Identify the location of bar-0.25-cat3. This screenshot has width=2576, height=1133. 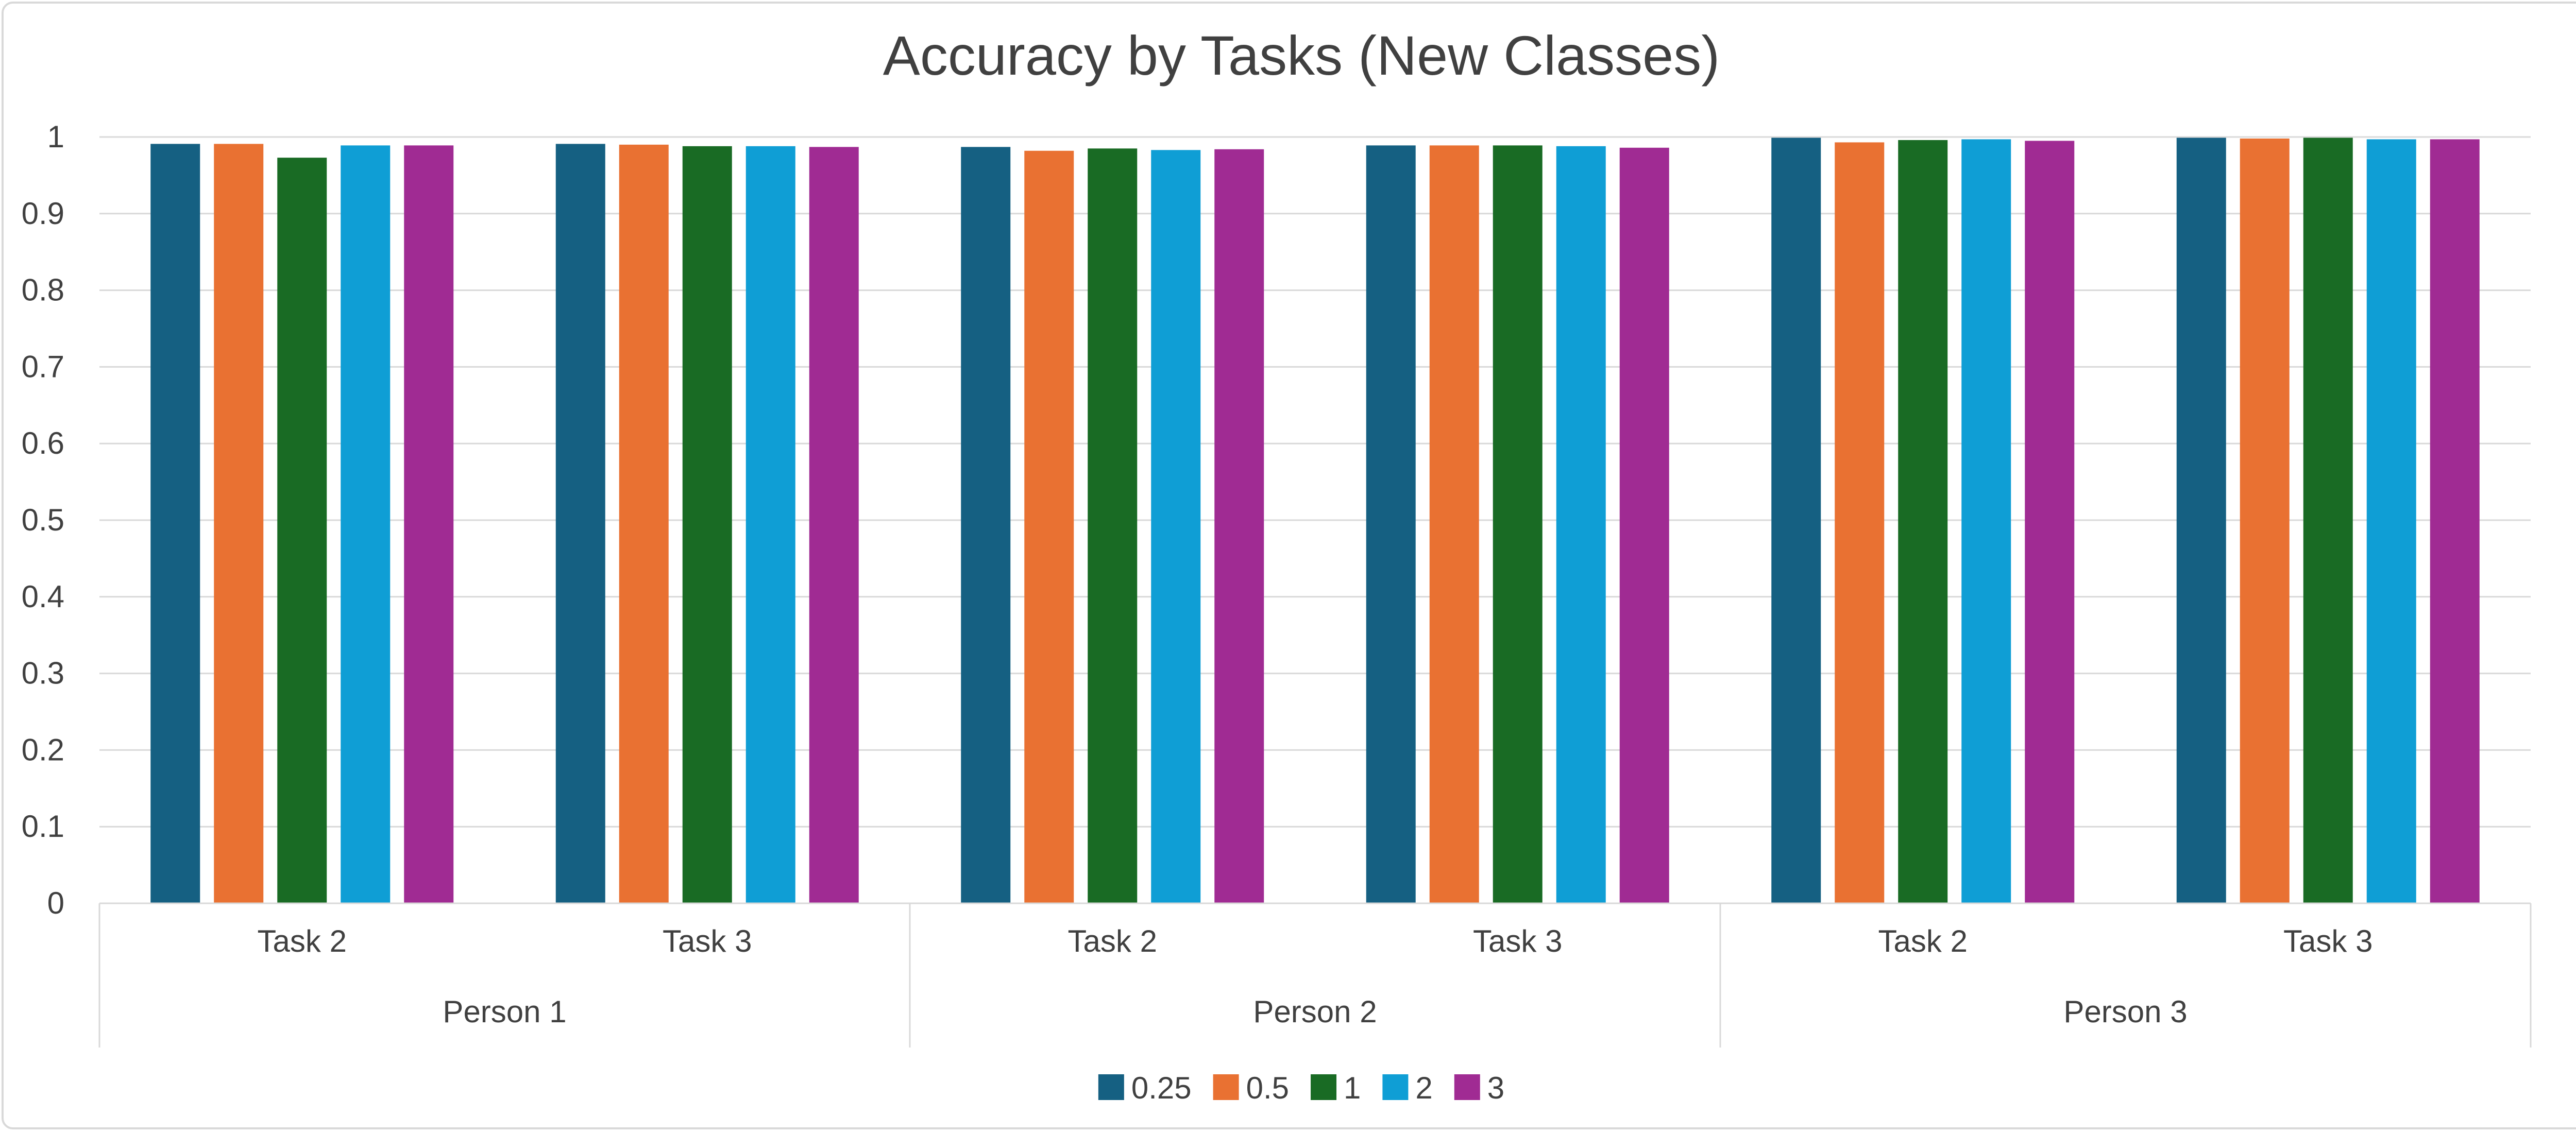
(986, 525).